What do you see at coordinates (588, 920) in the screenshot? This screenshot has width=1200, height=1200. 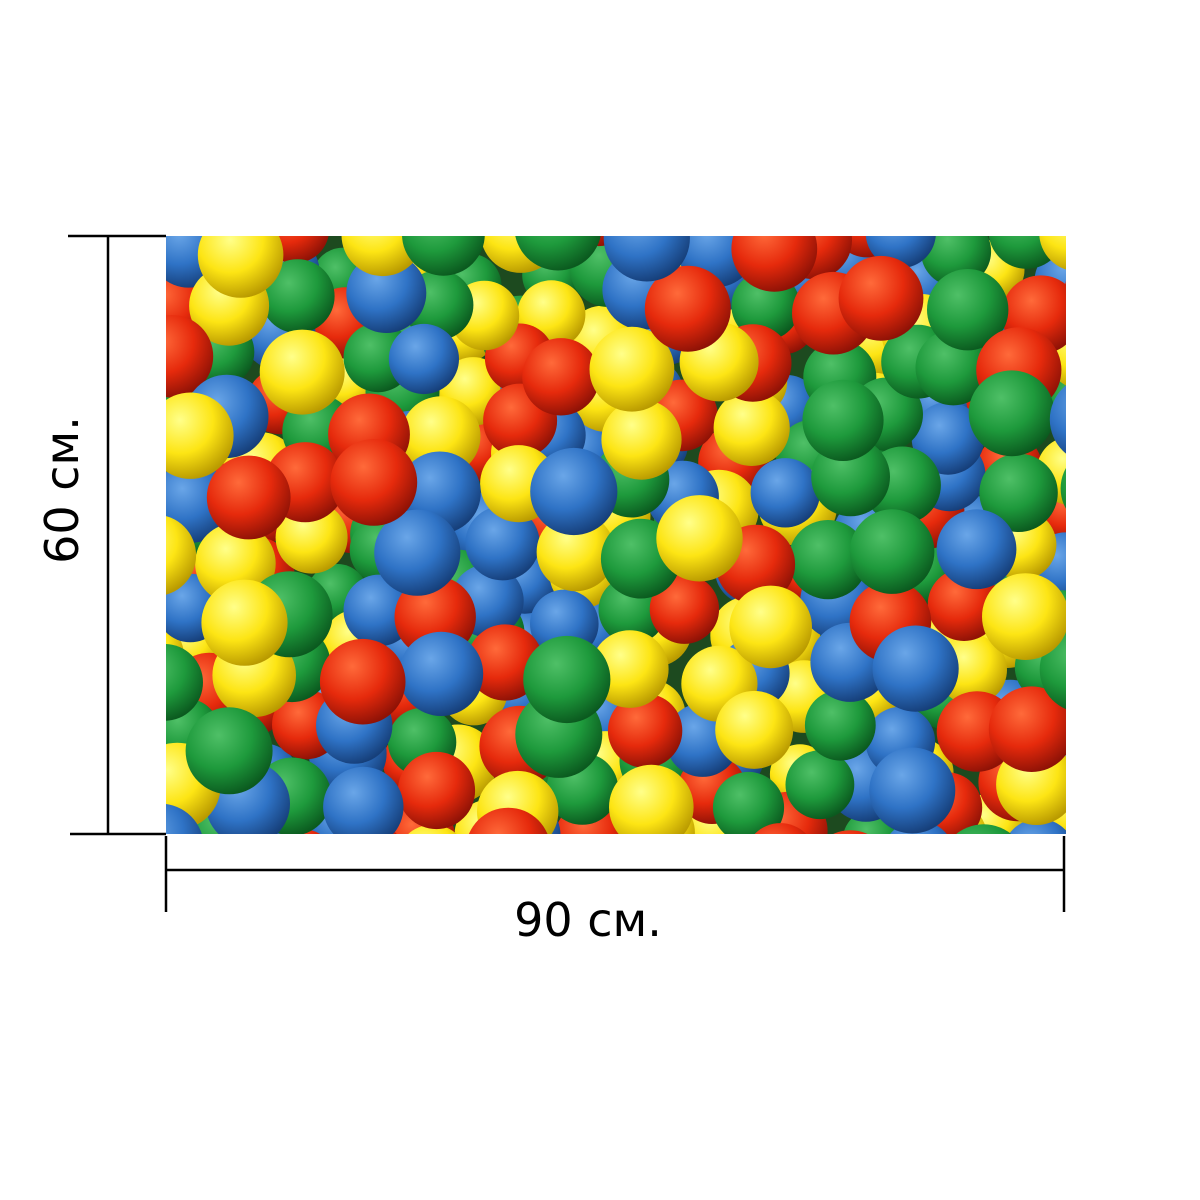 I see `width-label: 90 см.` at bounding box center [588, 920].